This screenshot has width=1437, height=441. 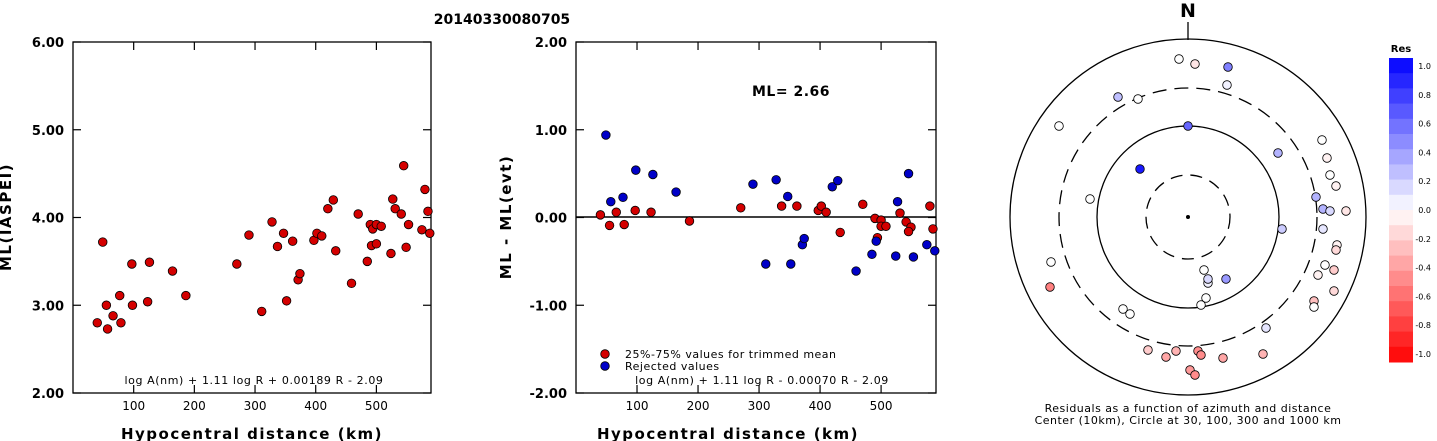 I want to click on ml-plot-xtick-label: 500, so click(x=376, y=406).